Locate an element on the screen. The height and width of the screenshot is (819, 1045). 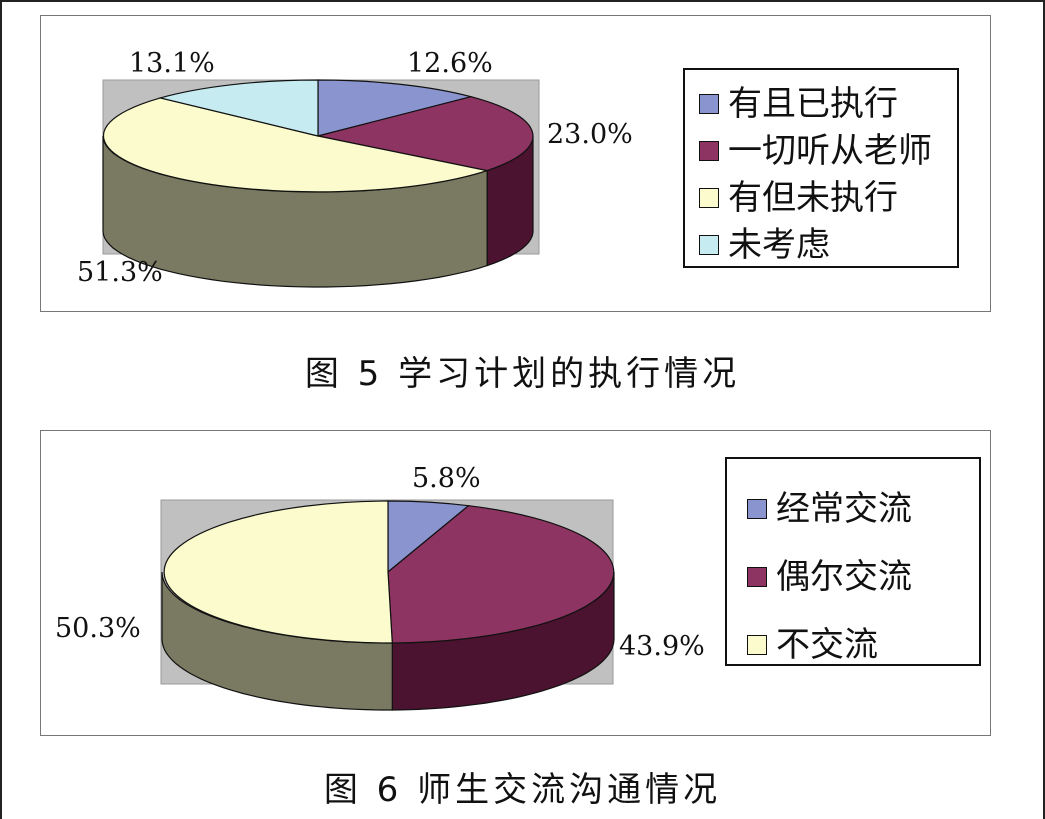
chart-5-legend: 有且已执行 一切听从老师 有但未执行 未考虑 is located at coordinates (821, 168).